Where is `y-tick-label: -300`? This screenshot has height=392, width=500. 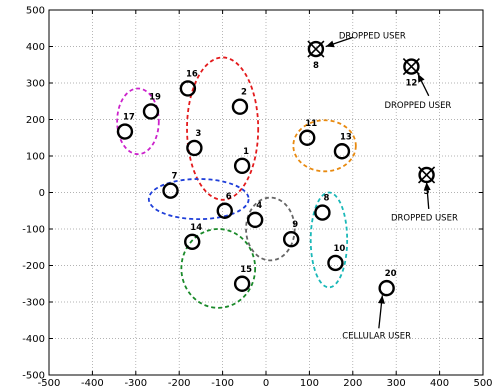
y-tick-label: -300 is located at coordinates (33, 303).